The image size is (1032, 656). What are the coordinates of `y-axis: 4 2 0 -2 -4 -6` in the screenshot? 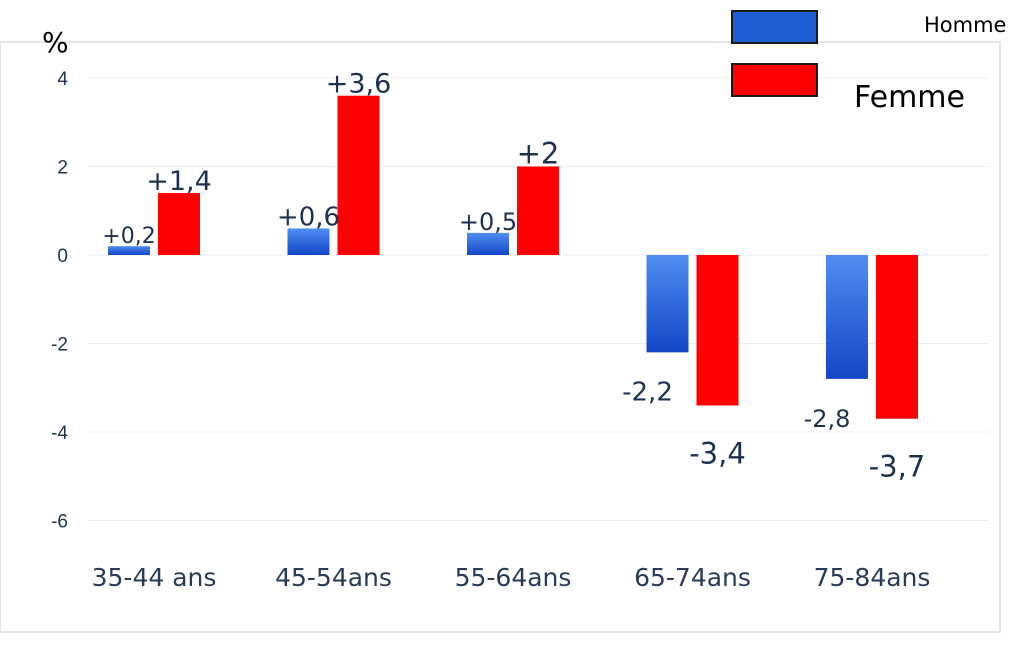 It's located at (59, 301).